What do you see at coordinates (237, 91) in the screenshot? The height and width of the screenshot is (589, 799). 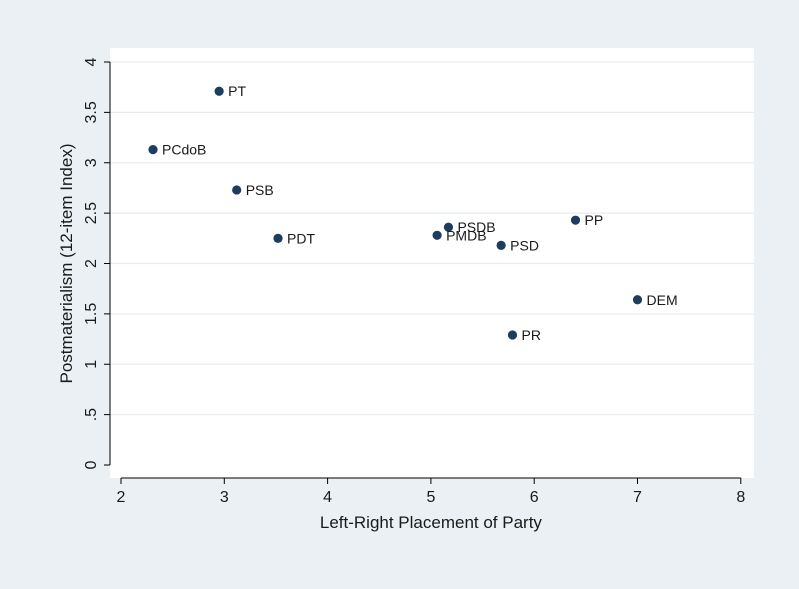 I see `data-point-label: PT` at bounding box center [237, 91].